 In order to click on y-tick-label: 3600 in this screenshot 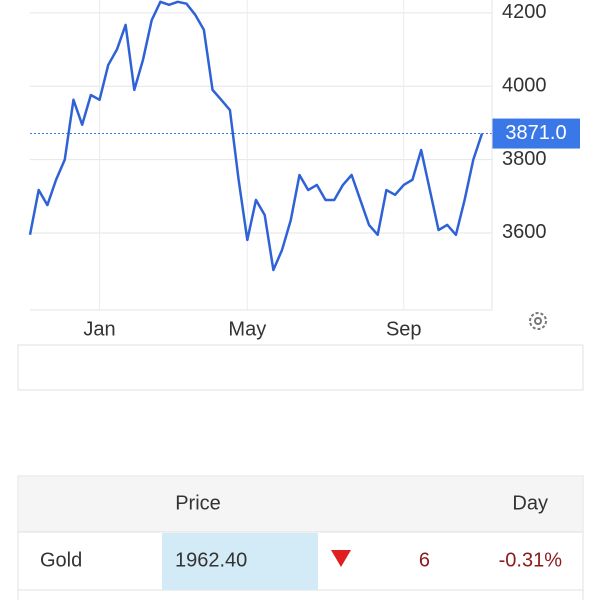, I will do `click(524, 232)`.